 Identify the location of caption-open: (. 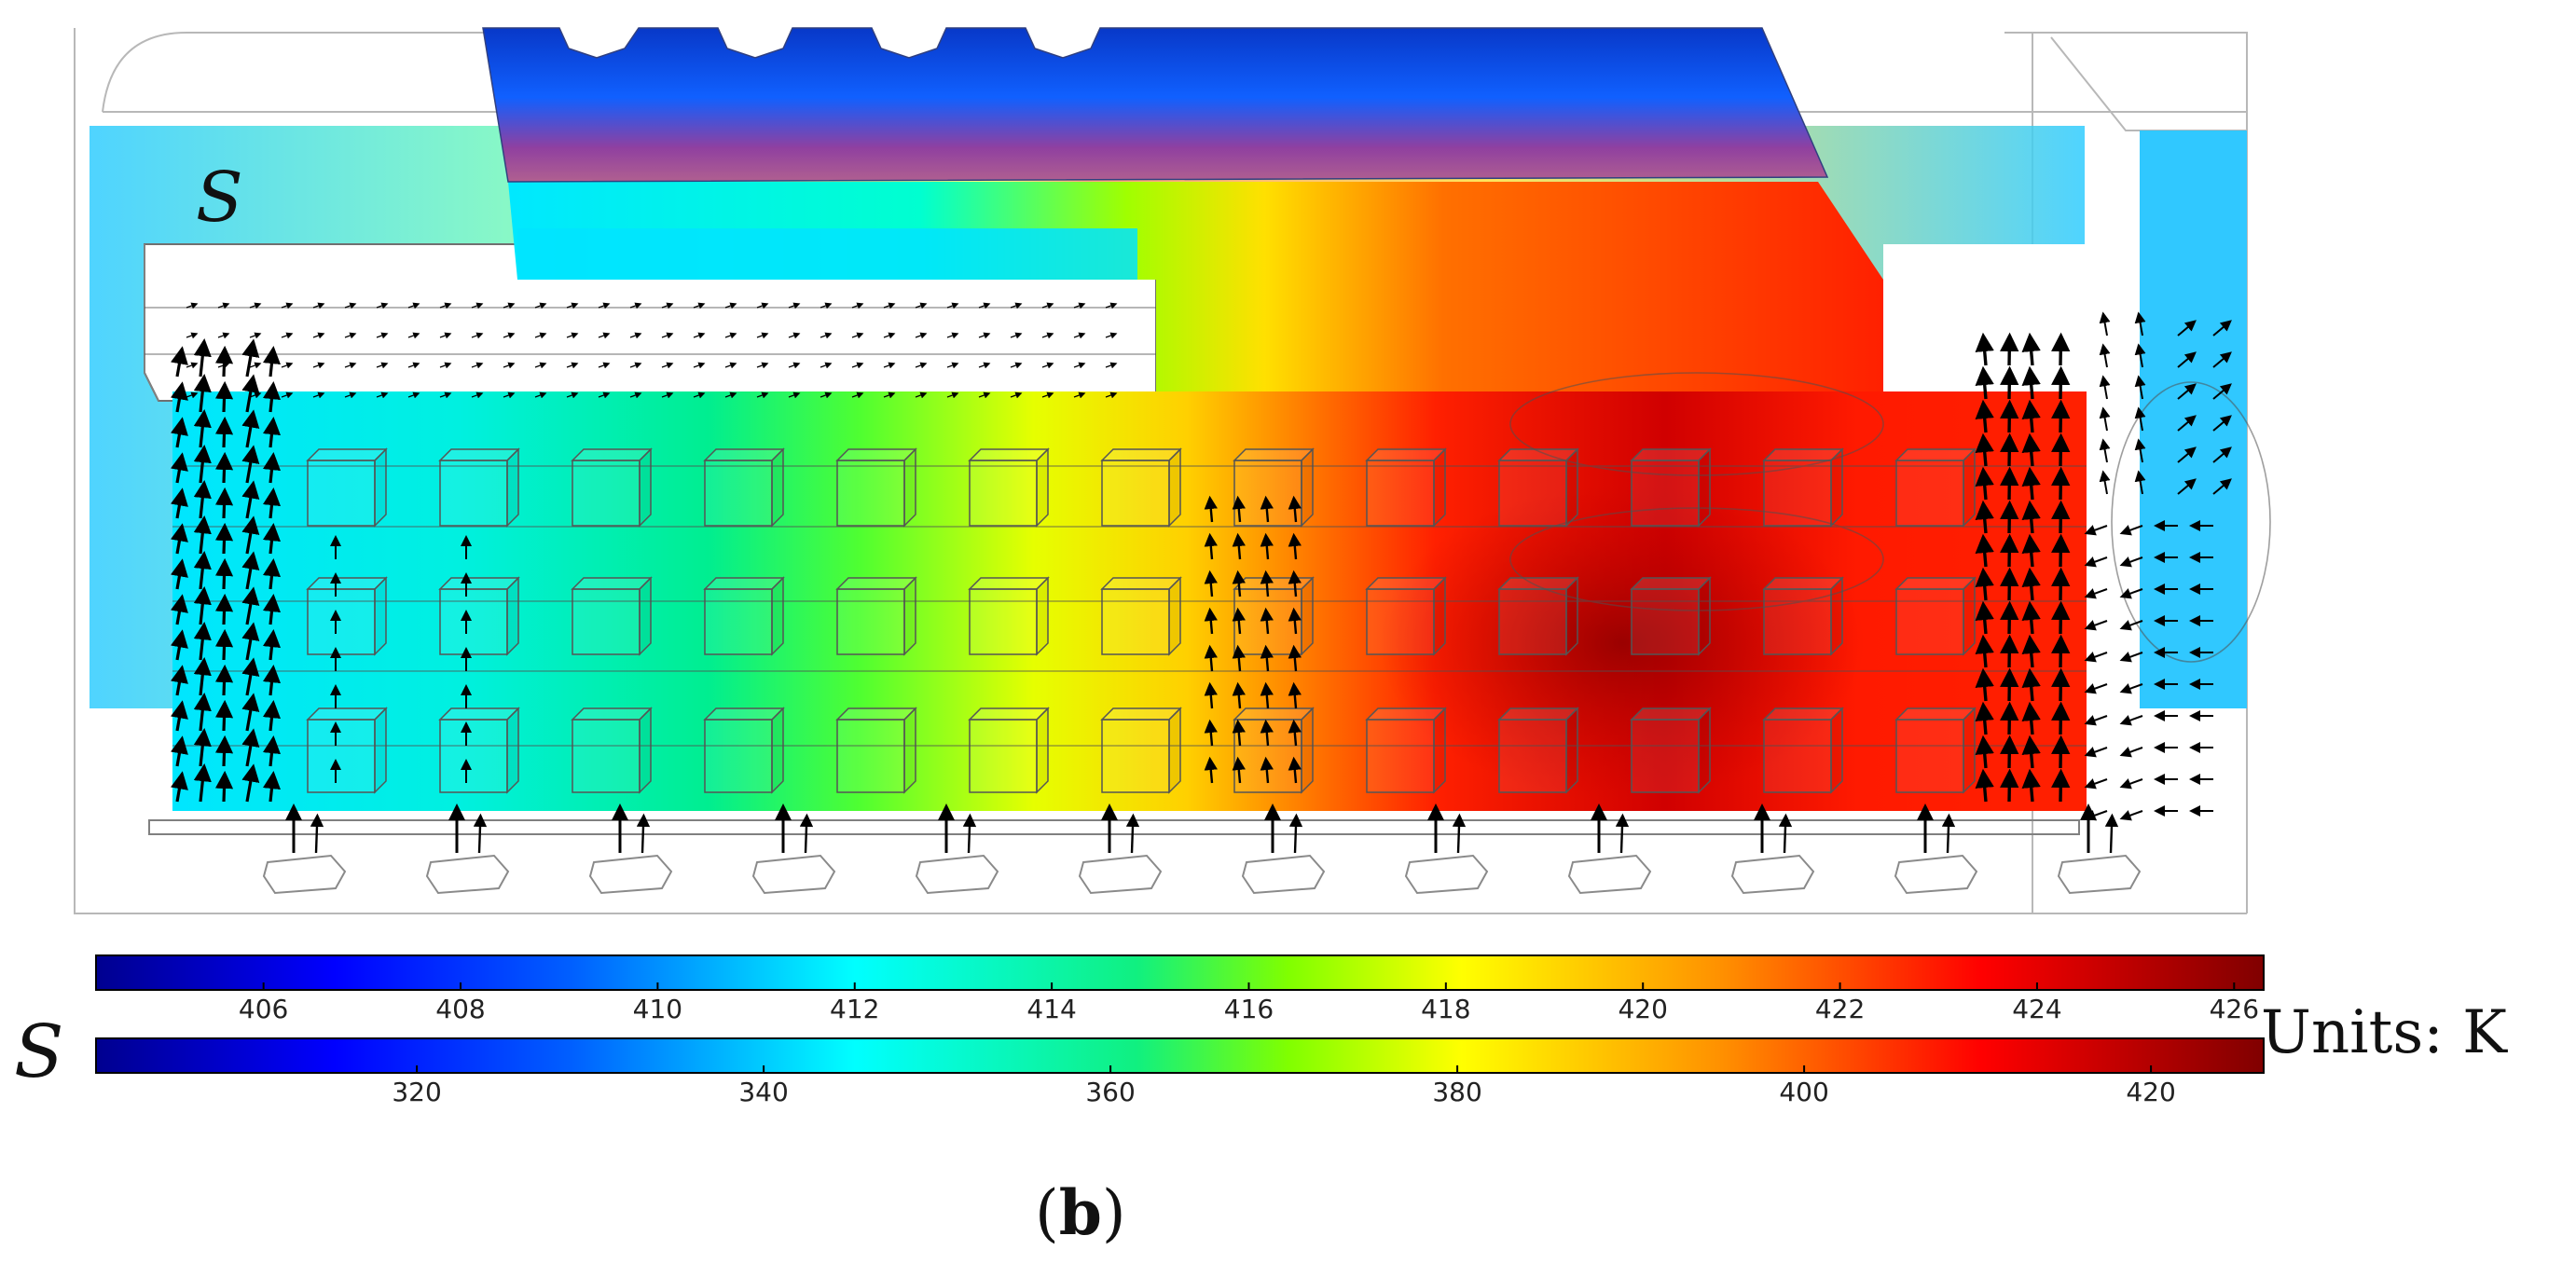
(1047, 1213).